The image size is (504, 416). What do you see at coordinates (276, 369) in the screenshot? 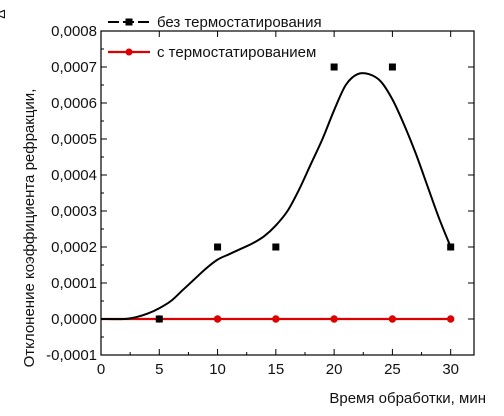
I see `x-tick-label: 15` at bounding box center [276, 369].